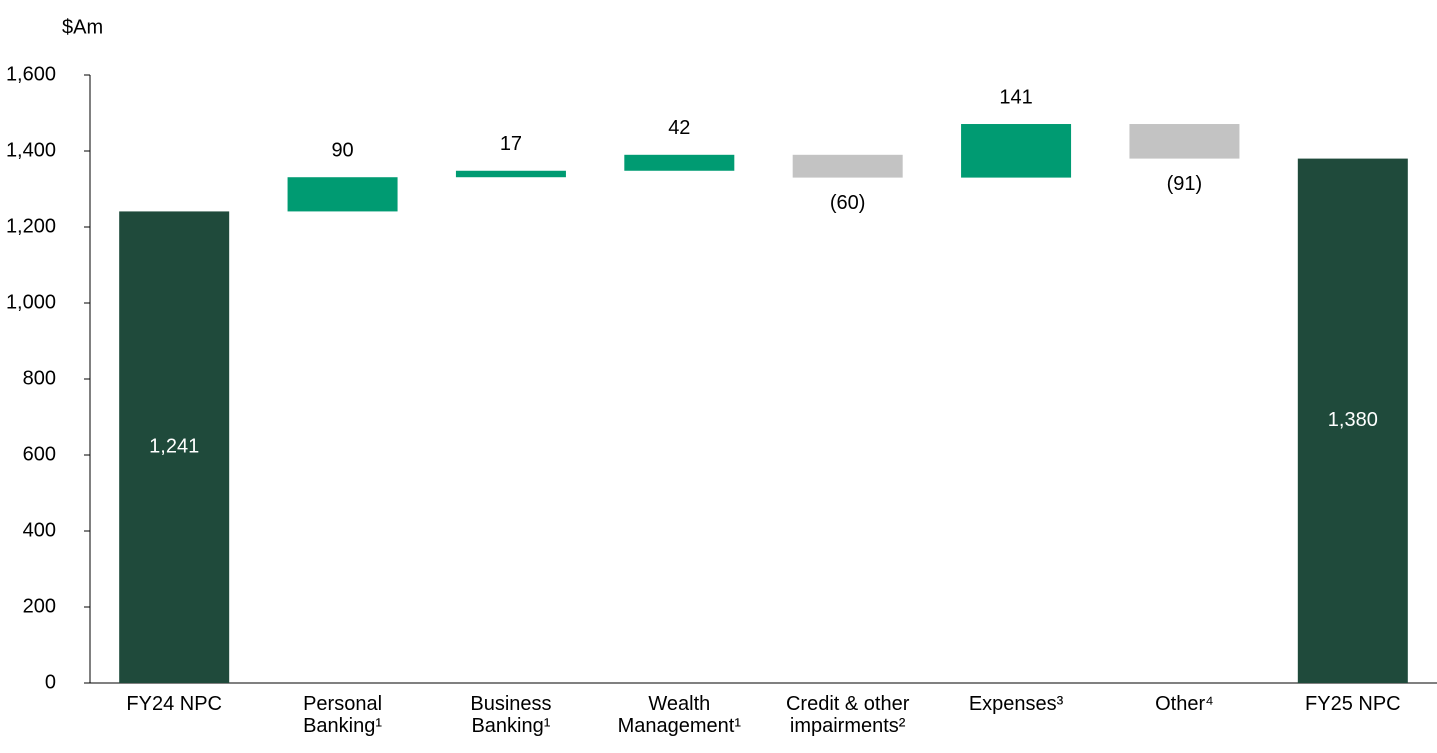 The image size is (1437, 753). I want to click on value-label: 90, so click(342, 151).